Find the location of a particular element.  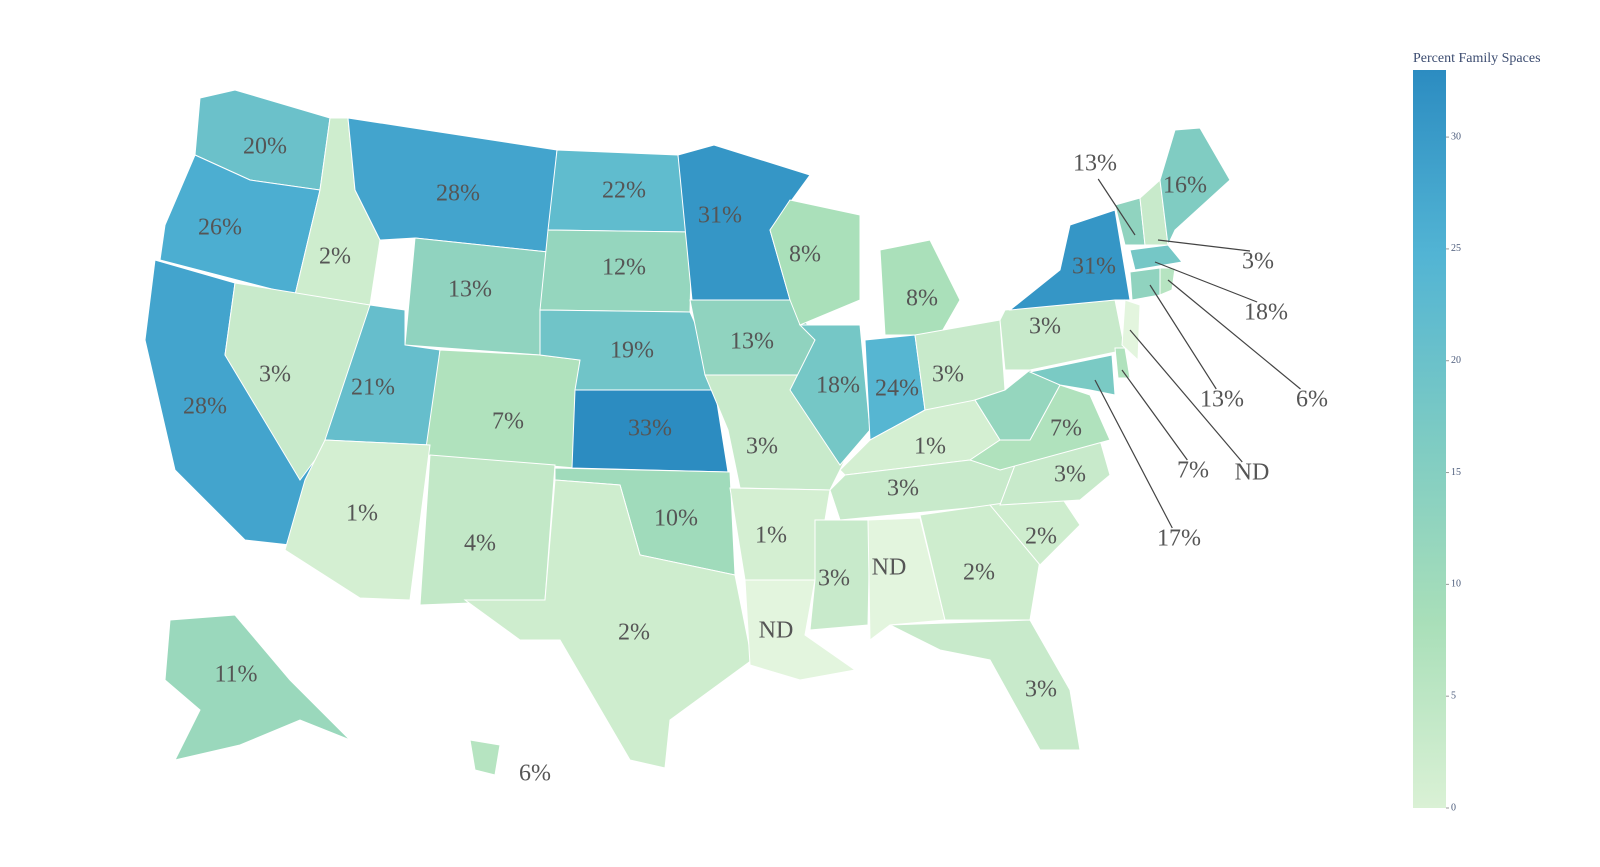

colorbar-tick-label: 0 is located at coordinates (1453, 807).